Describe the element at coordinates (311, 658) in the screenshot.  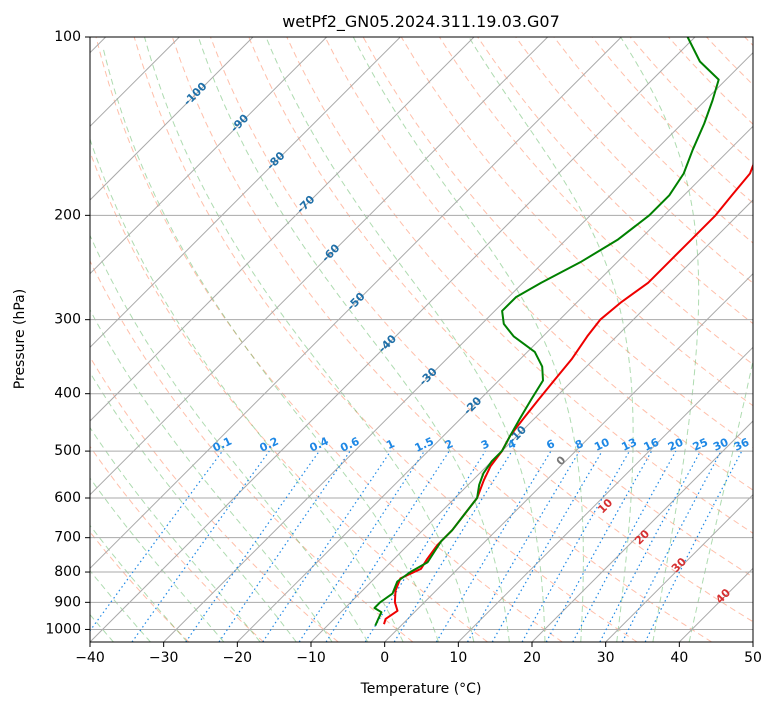
I see `x-tick-label: −10` at that location.